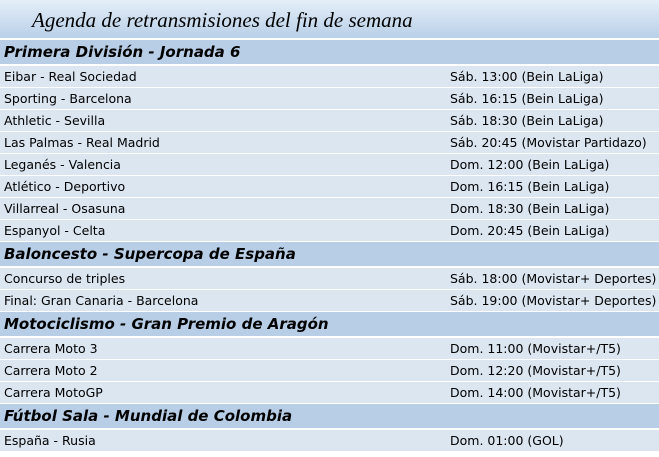 This screenshot has height=457, width=659. I want to click on schedule-row: España - Rusia Dom. 01:00 (GOL), so click(329, 441).